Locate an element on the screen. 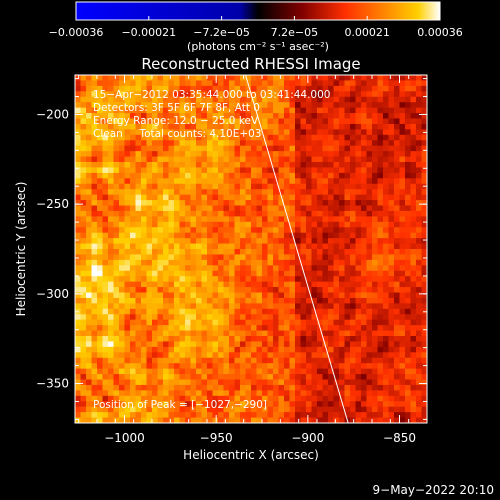 This screenshot has width=500, height=500. solar-limb-line is located at coordinates (297, 249).